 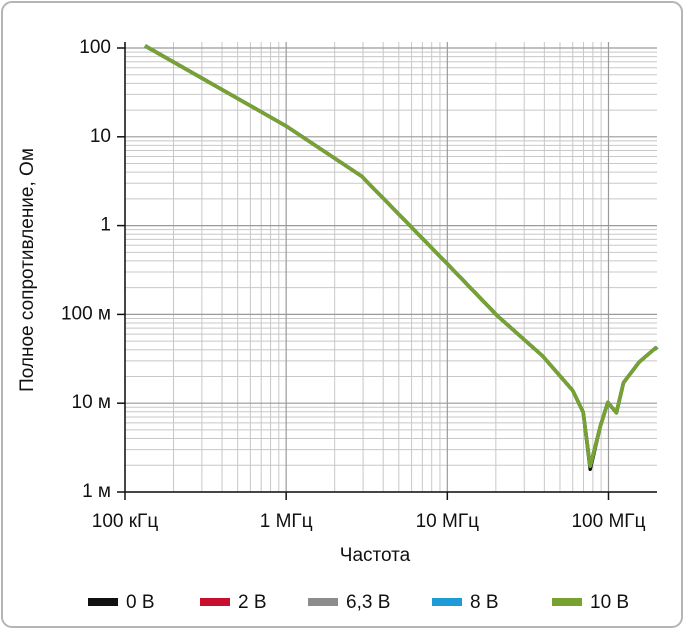 What do you see at coordinates (484, 602) in the screenshot?
I see `legend-label: 8 В` at bounding box center [484, 602].